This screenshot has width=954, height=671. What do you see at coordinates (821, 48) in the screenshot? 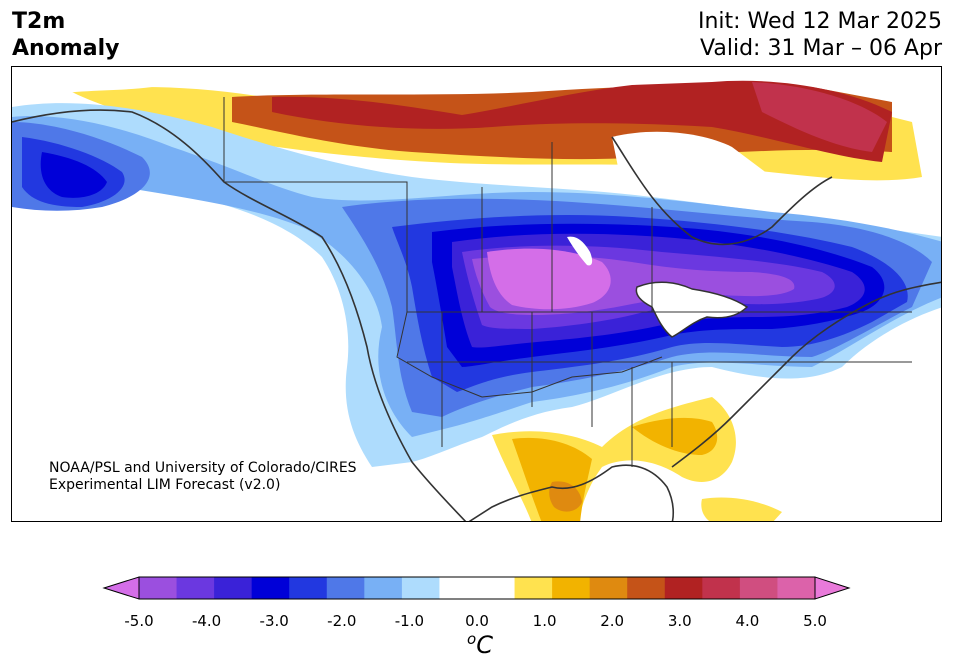
I see `valid-period: Valid: 31 Mar – 06 Apr` at bounding box center [821, 48].